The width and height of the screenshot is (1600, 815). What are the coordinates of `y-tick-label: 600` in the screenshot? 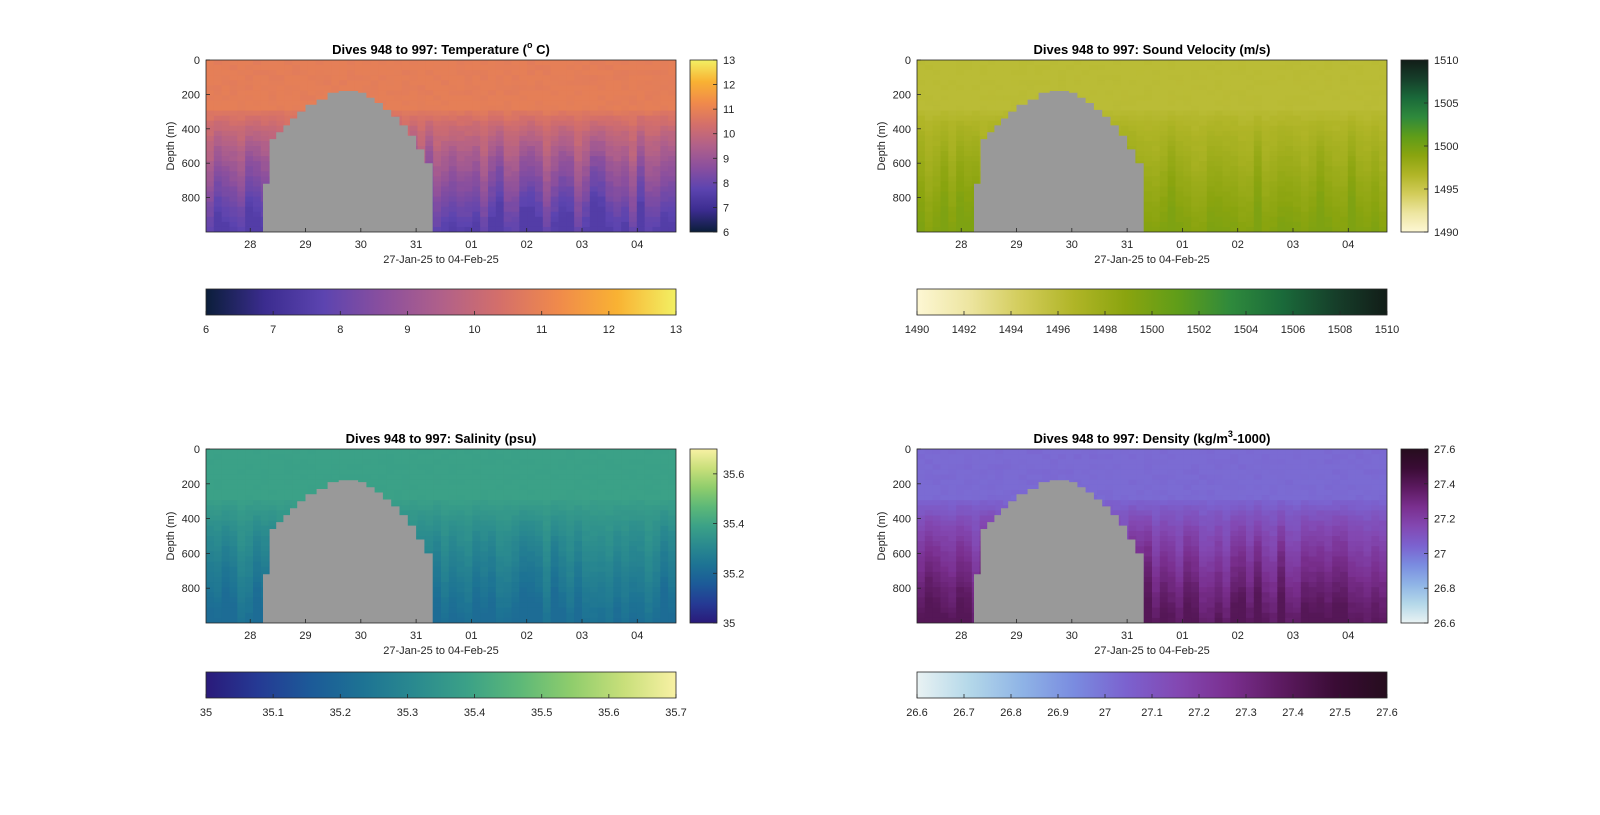 It's located at (902, 164).